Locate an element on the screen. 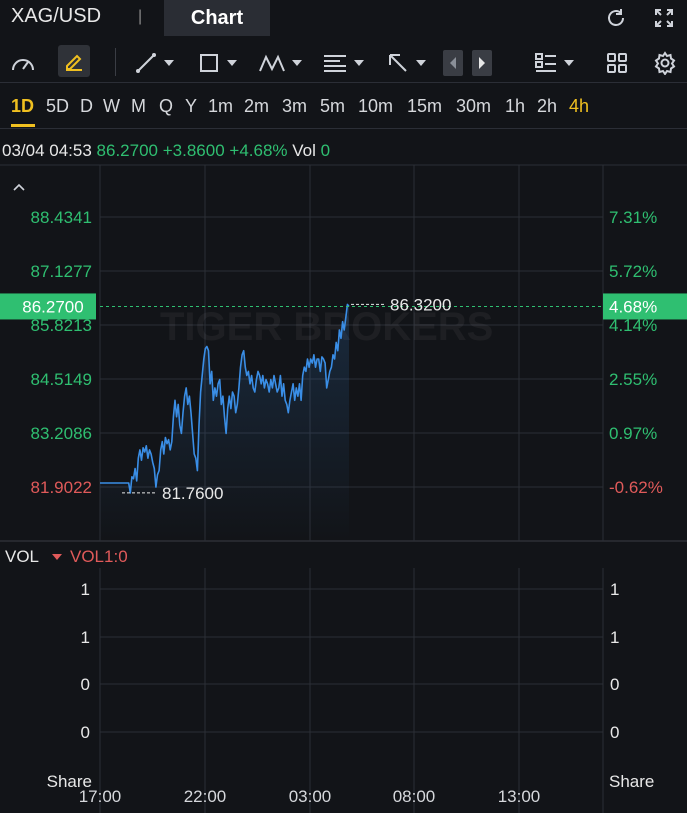  y-axis-label-right: 5.72% is located at coordinates (633, 271).